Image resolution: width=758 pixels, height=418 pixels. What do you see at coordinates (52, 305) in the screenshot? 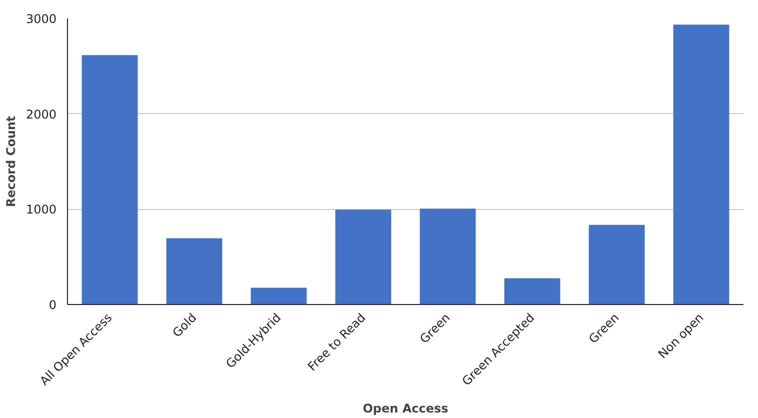
I see `y-tick-label: 0` at bounding box center [52, 305].